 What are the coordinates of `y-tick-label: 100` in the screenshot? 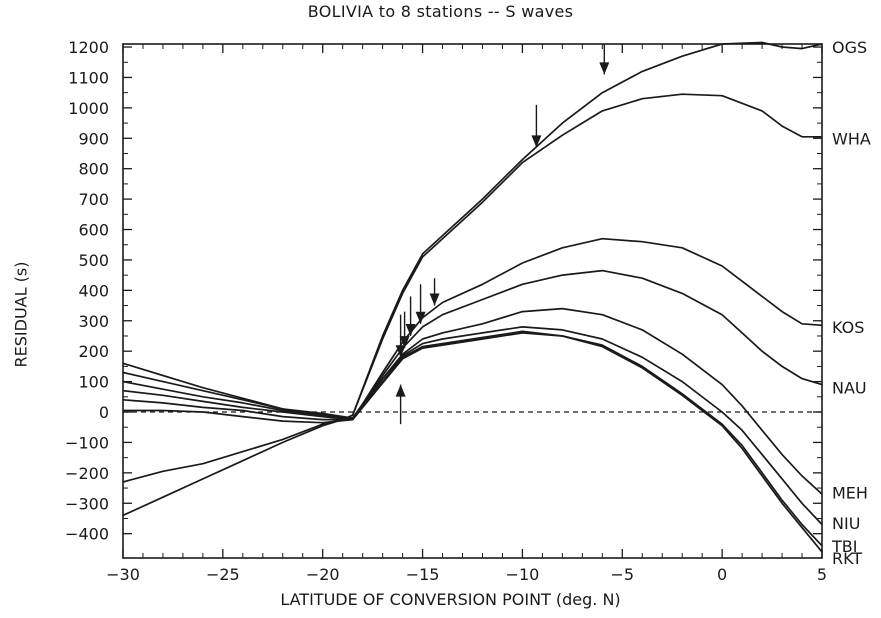 It's located at (93, 382).